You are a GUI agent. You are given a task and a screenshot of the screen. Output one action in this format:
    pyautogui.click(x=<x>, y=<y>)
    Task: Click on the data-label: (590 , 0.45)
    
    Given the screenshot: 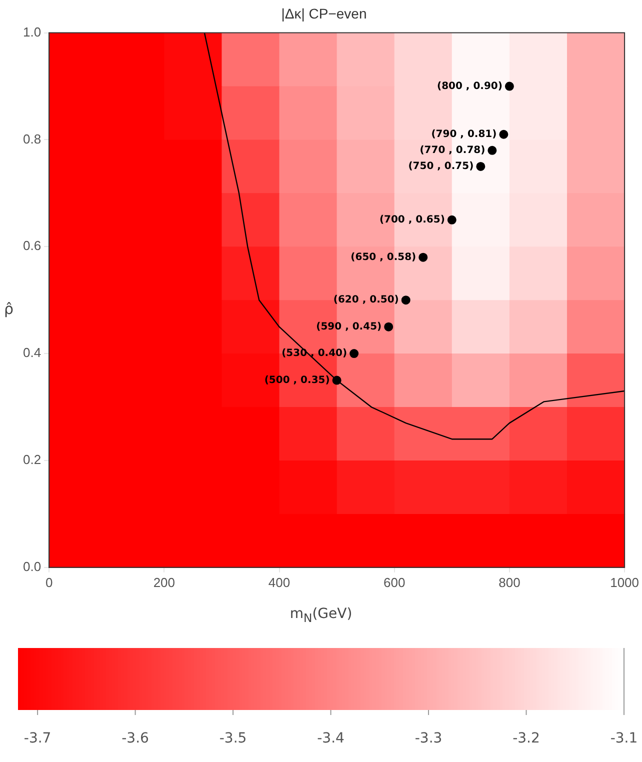 What is the action you would take?
    pyautogui.click(x=349, y=326)
    